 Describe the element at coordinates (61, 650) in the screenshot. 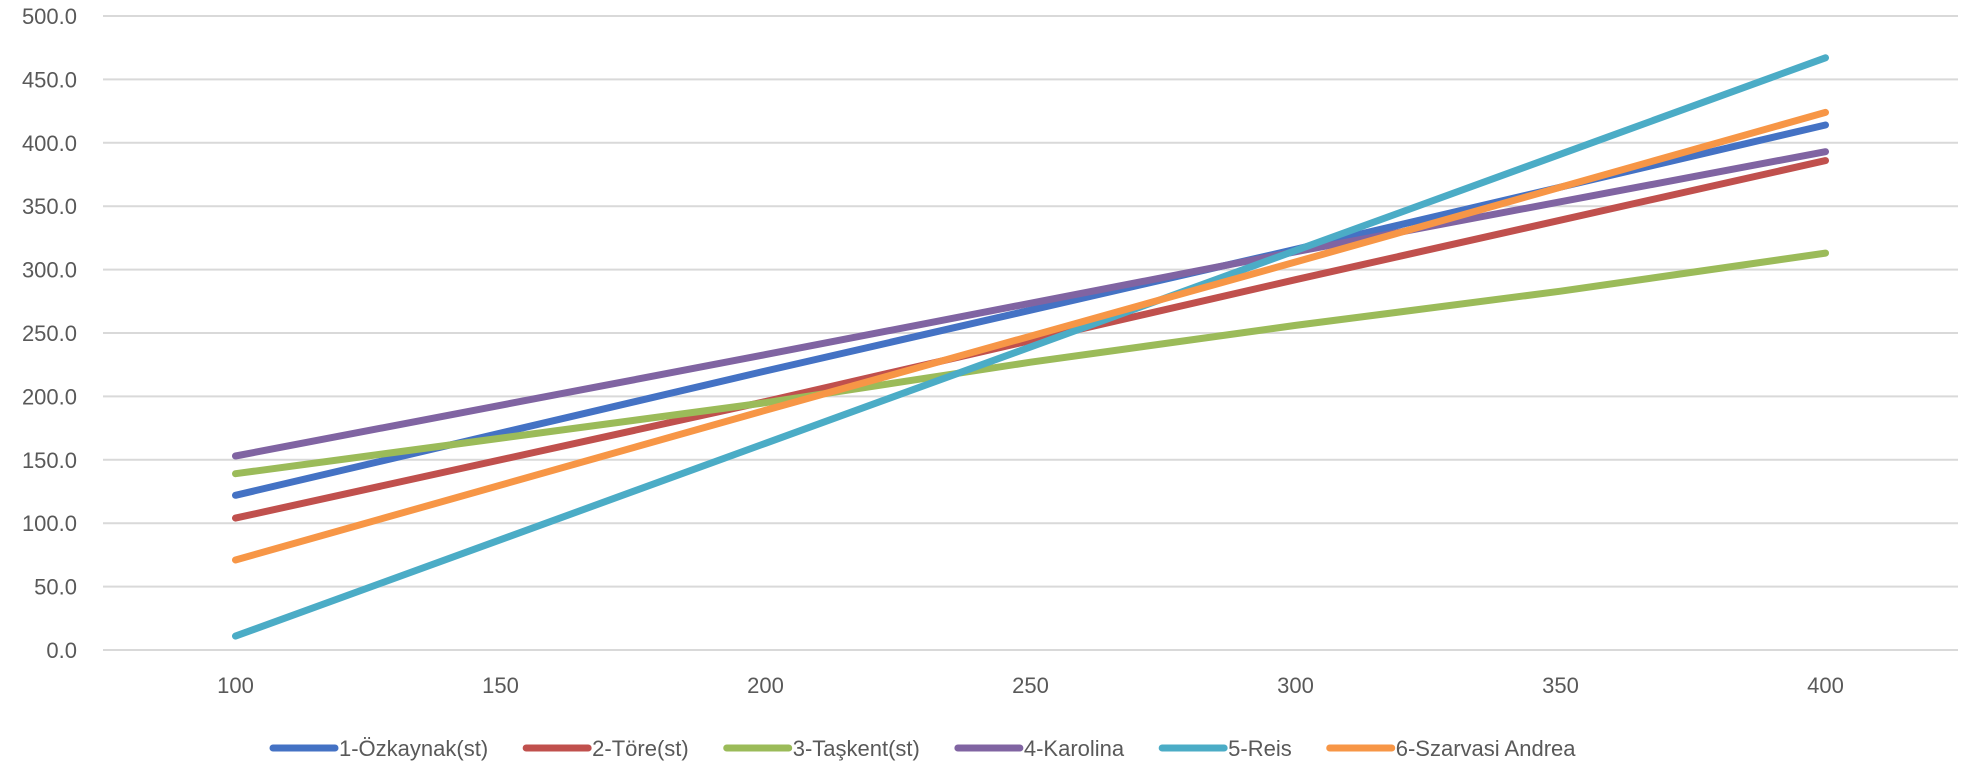

I see `y-tick-label: 0.0` at that location.